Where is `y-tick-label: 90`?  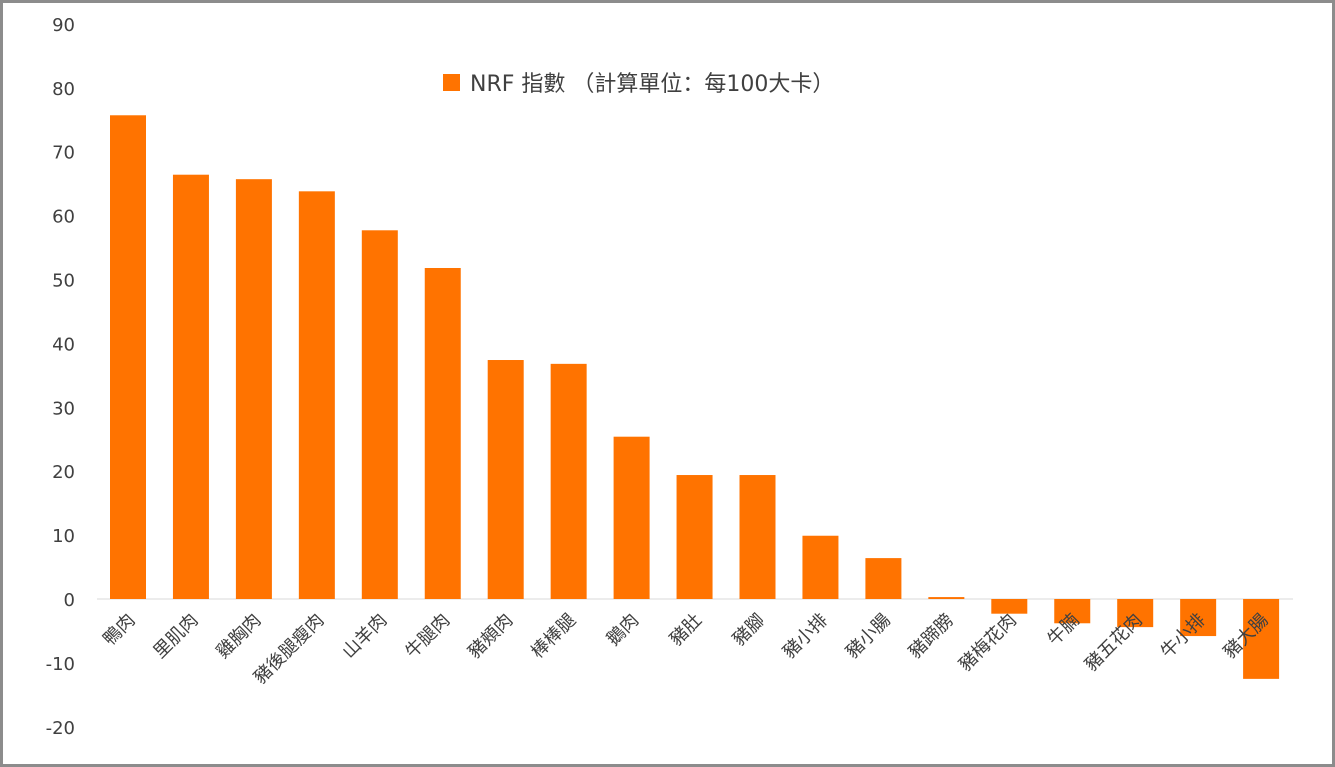
y-tick-label: 90 is located at coordinates (63, 25).